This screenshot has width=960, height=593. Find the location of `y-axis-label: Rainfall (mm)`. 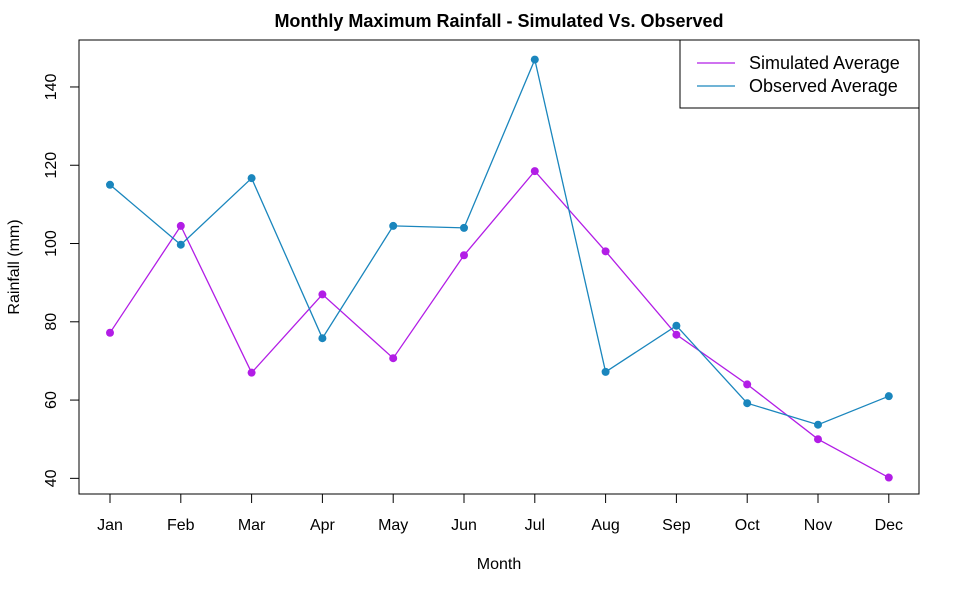

y-axis-label: Rainfall (mm) is located at coordinates (14, 266).